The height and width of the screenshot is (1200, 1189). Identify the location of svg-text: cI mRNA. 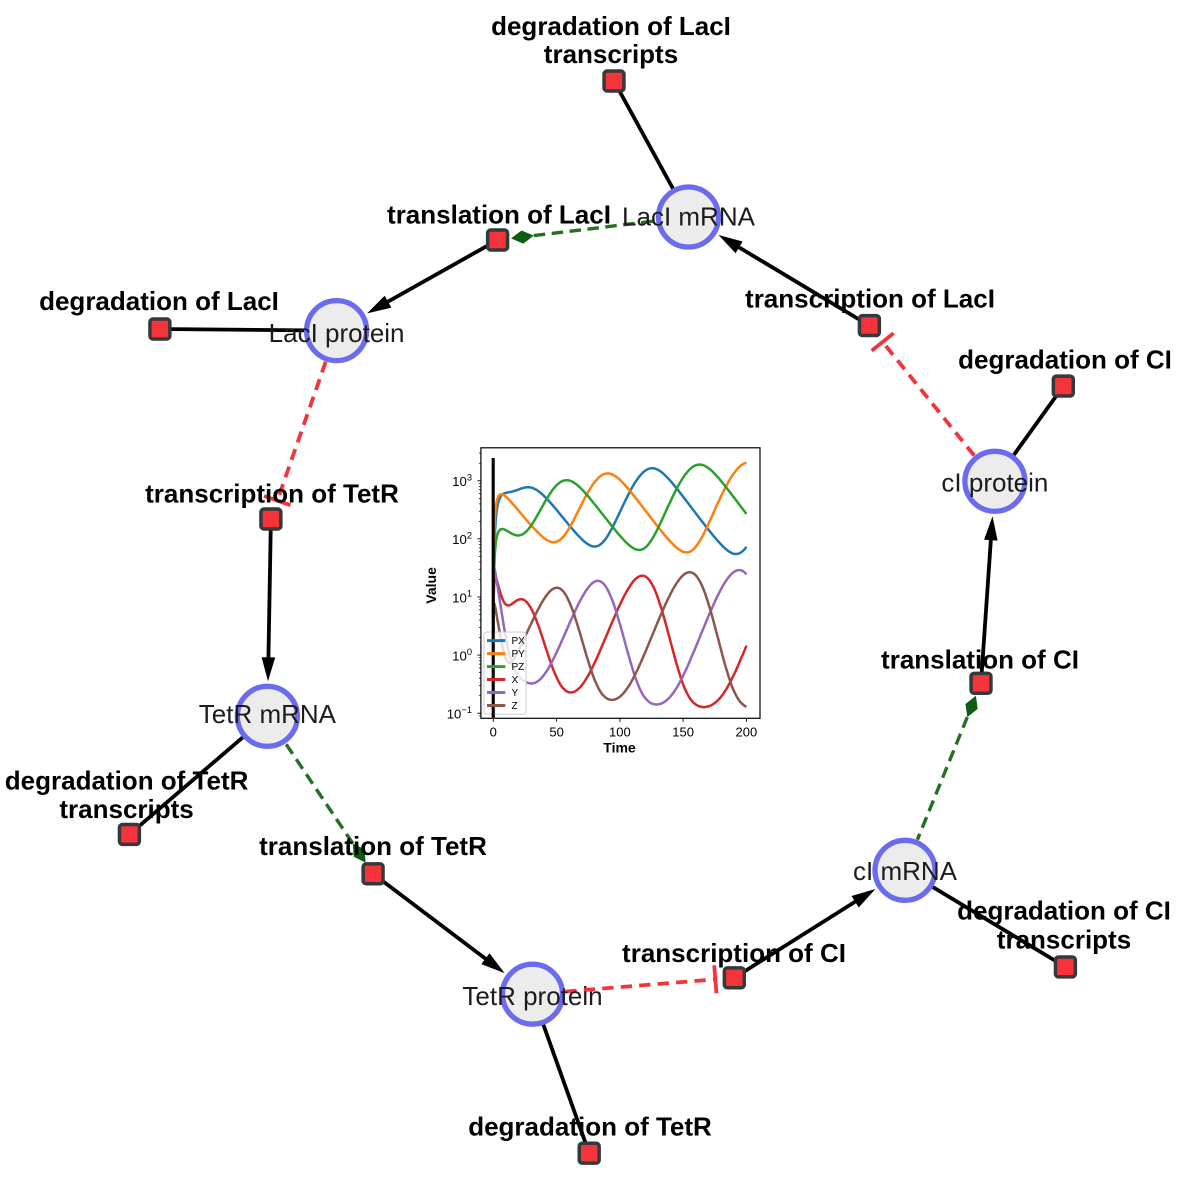
(905, 871).